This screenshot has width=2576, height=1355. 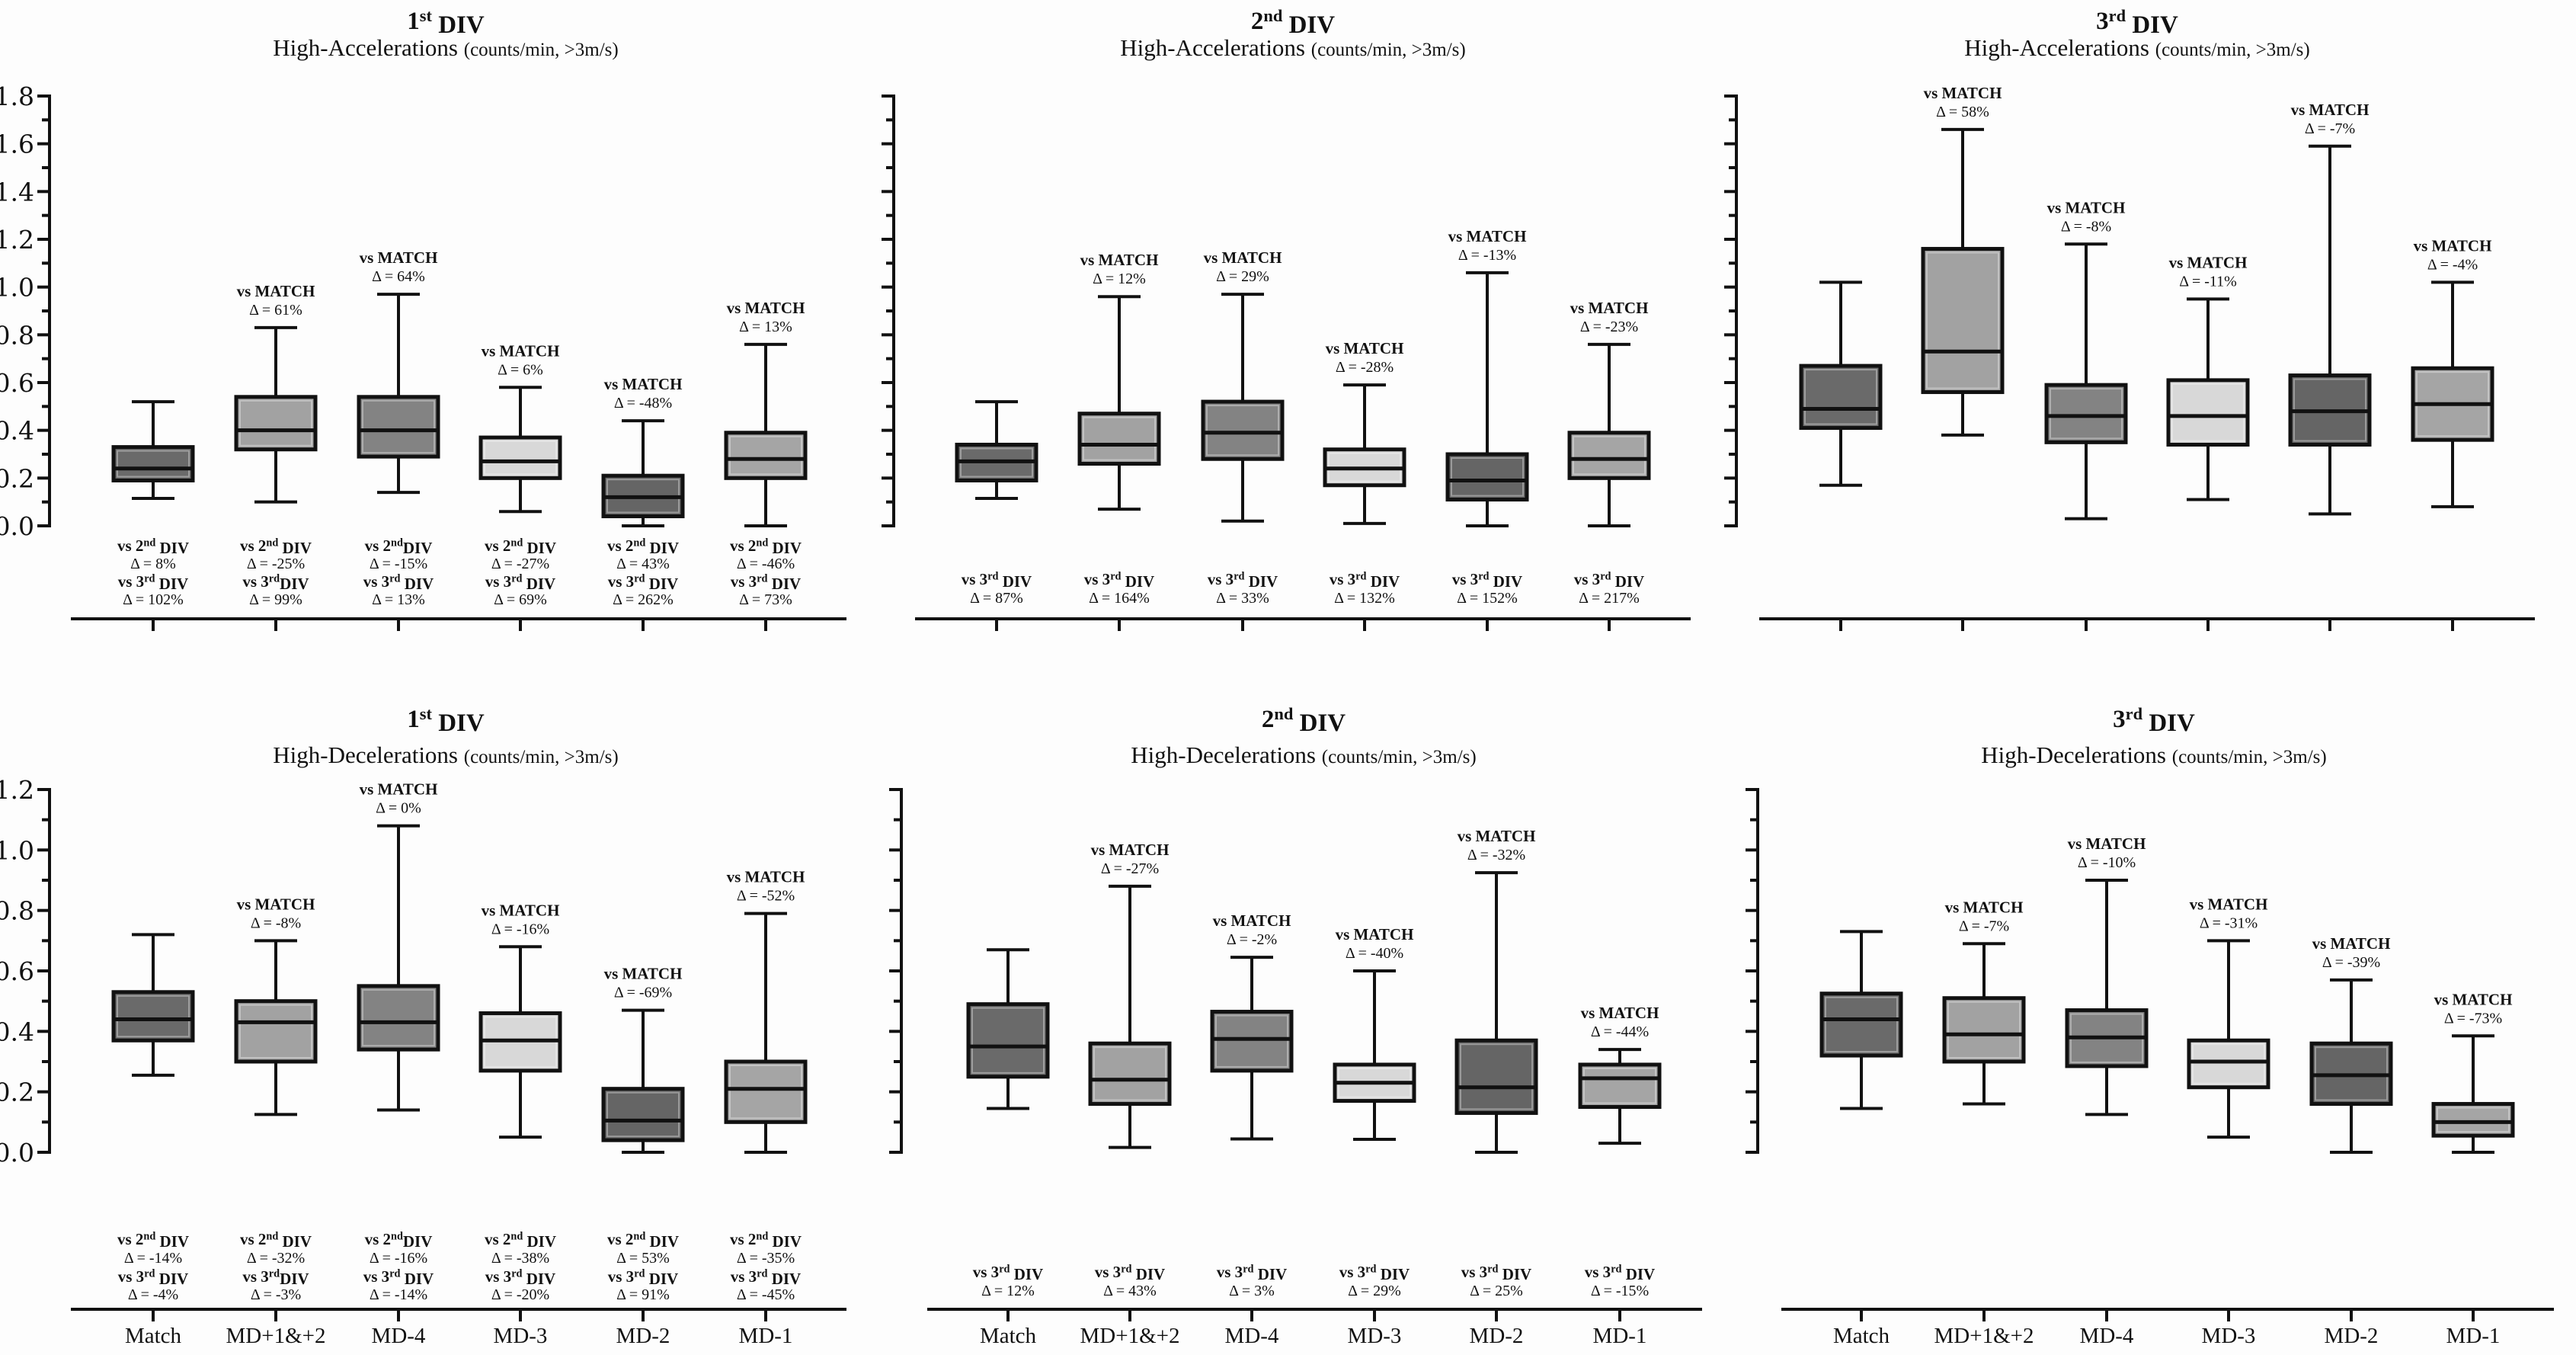 I want to click on x-category-label: MD-2, so click(x=1497, y=1336).